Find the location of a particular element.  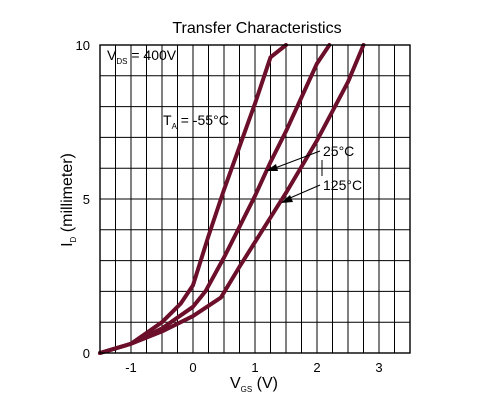

x-tick-label: 0 is located at coordinates (192, 367).